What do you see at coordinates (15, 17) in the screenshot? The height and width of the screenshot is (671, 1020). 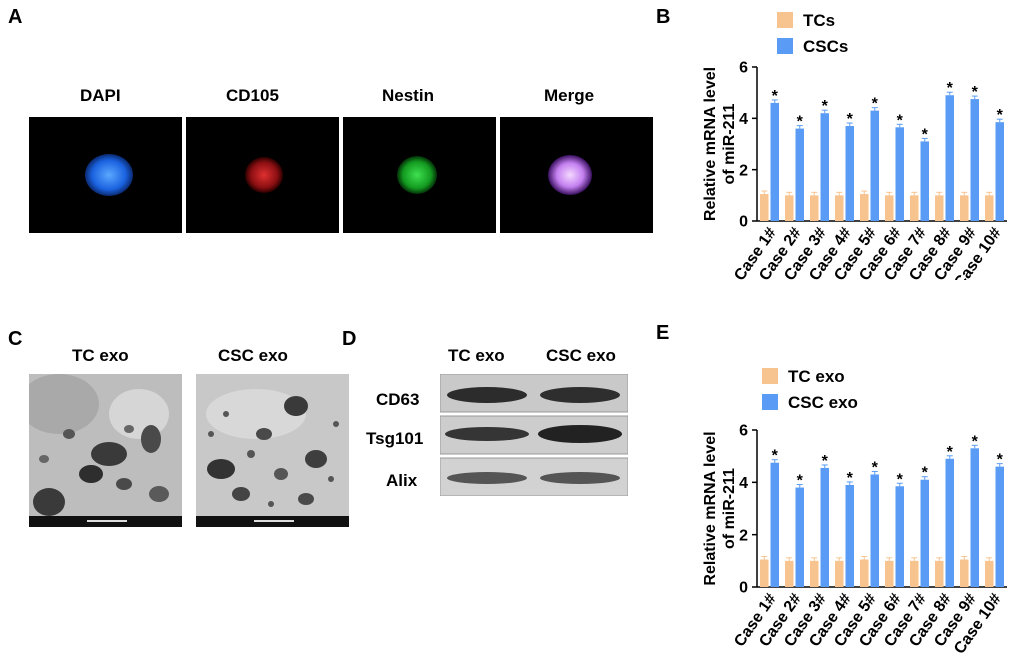 I see `panel-label-a: A` at bounding box center [15, 17].